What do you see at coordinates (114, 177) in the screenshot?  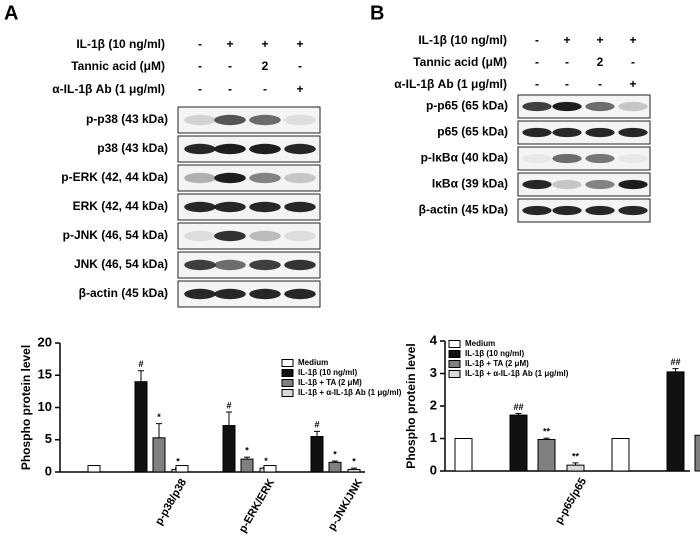 I see `blot-label: p-ERK (42, 44 kDa)` at bounding box center [114, 177].